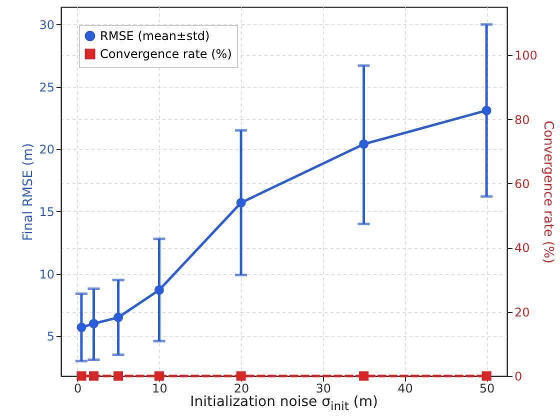 The image size is (560, 420). Describe the element at coordinates (548, 192) in the screenshot. I see `y2-axis-title: Convergence rate (%)` at that location.